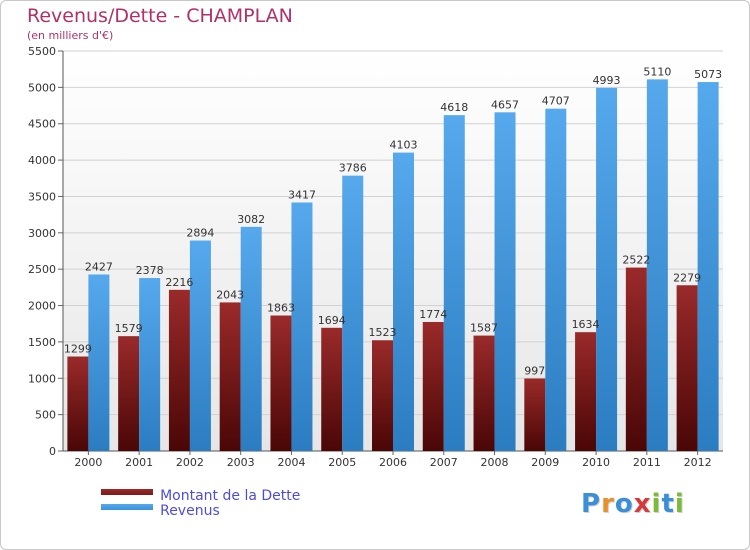  I want to click on x-tick-label: 2007, so click(444, 462).